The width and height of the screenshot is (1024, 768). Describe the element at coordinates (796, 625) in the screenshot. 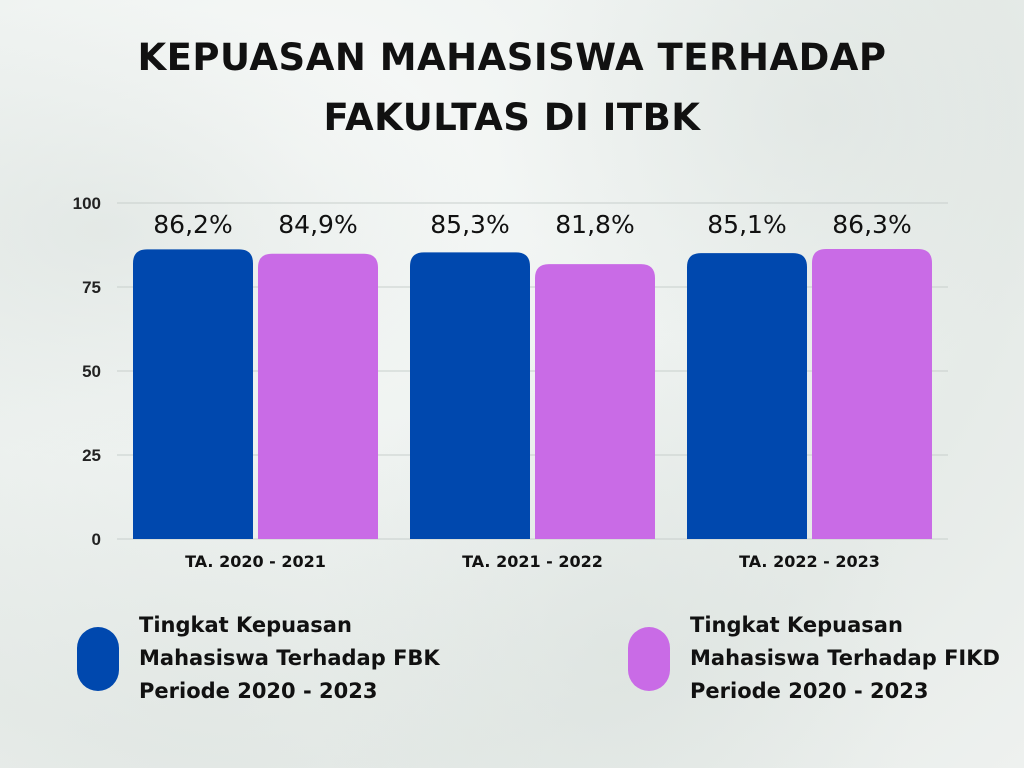

I see `legend-fikd-line-1: Tingkat Kepuasan` at that location.